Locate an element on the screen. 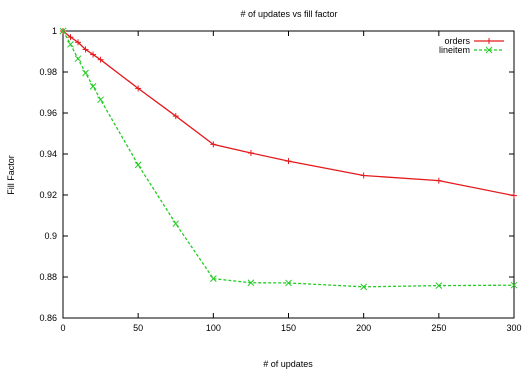 The width and height of the screenshot is (525, 371). x-tick-label: 250 is located at coordinates (438, 328).